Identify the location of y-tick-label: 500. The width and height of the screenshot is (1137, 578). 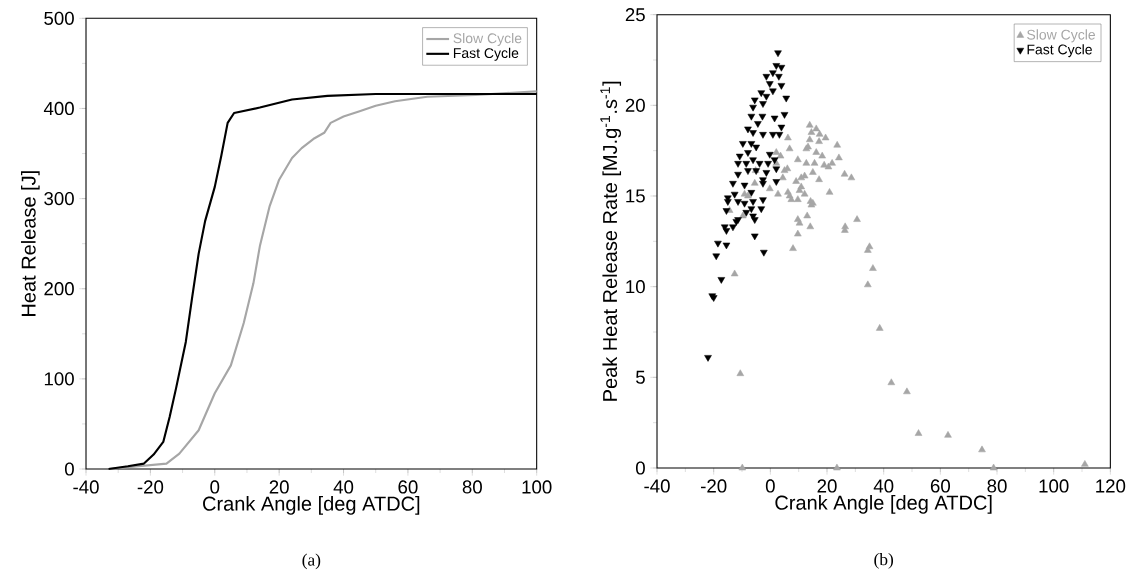
(59, 18).